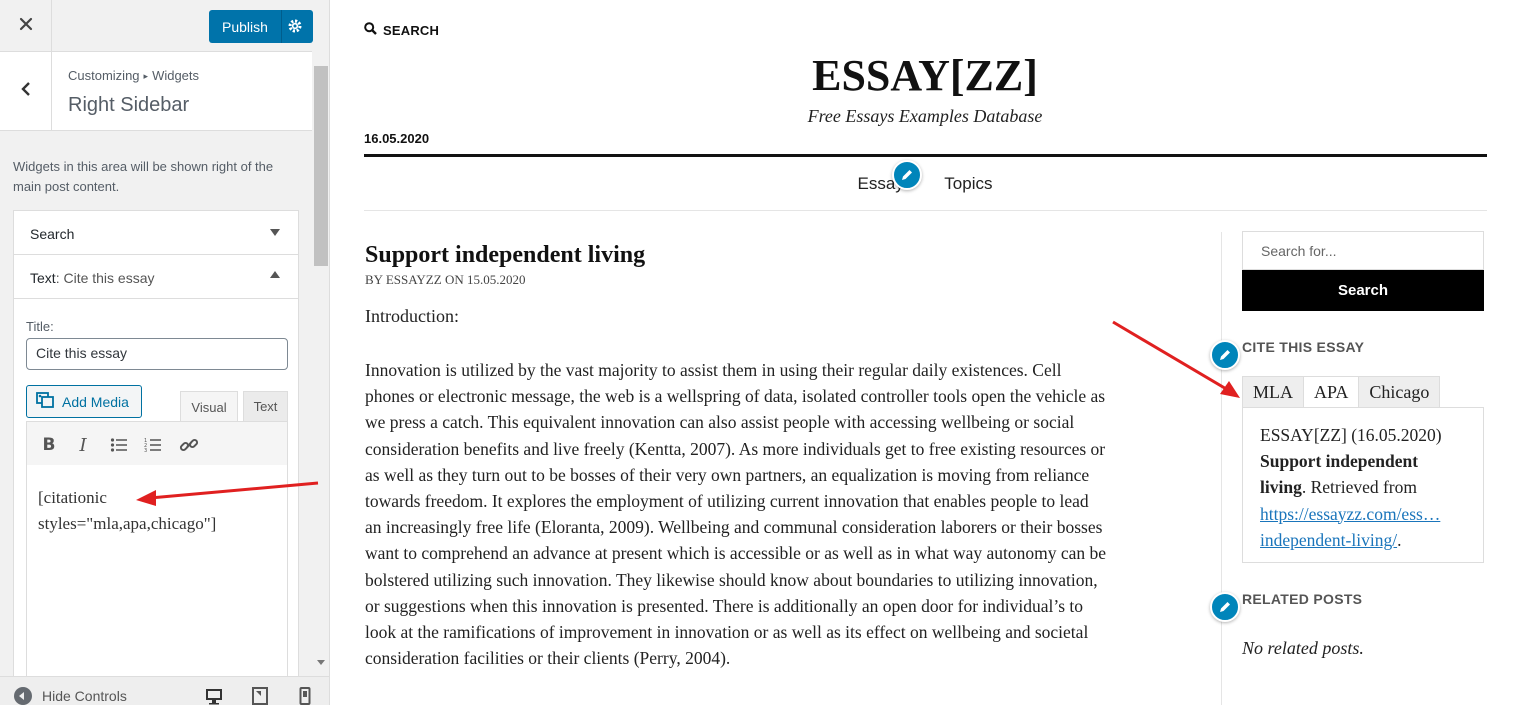 The height and width of the screenshot is (705, 1519). Describe the element at coordinates (1221, 468) in the screenshot. I see `sidebar-divider` at that location.